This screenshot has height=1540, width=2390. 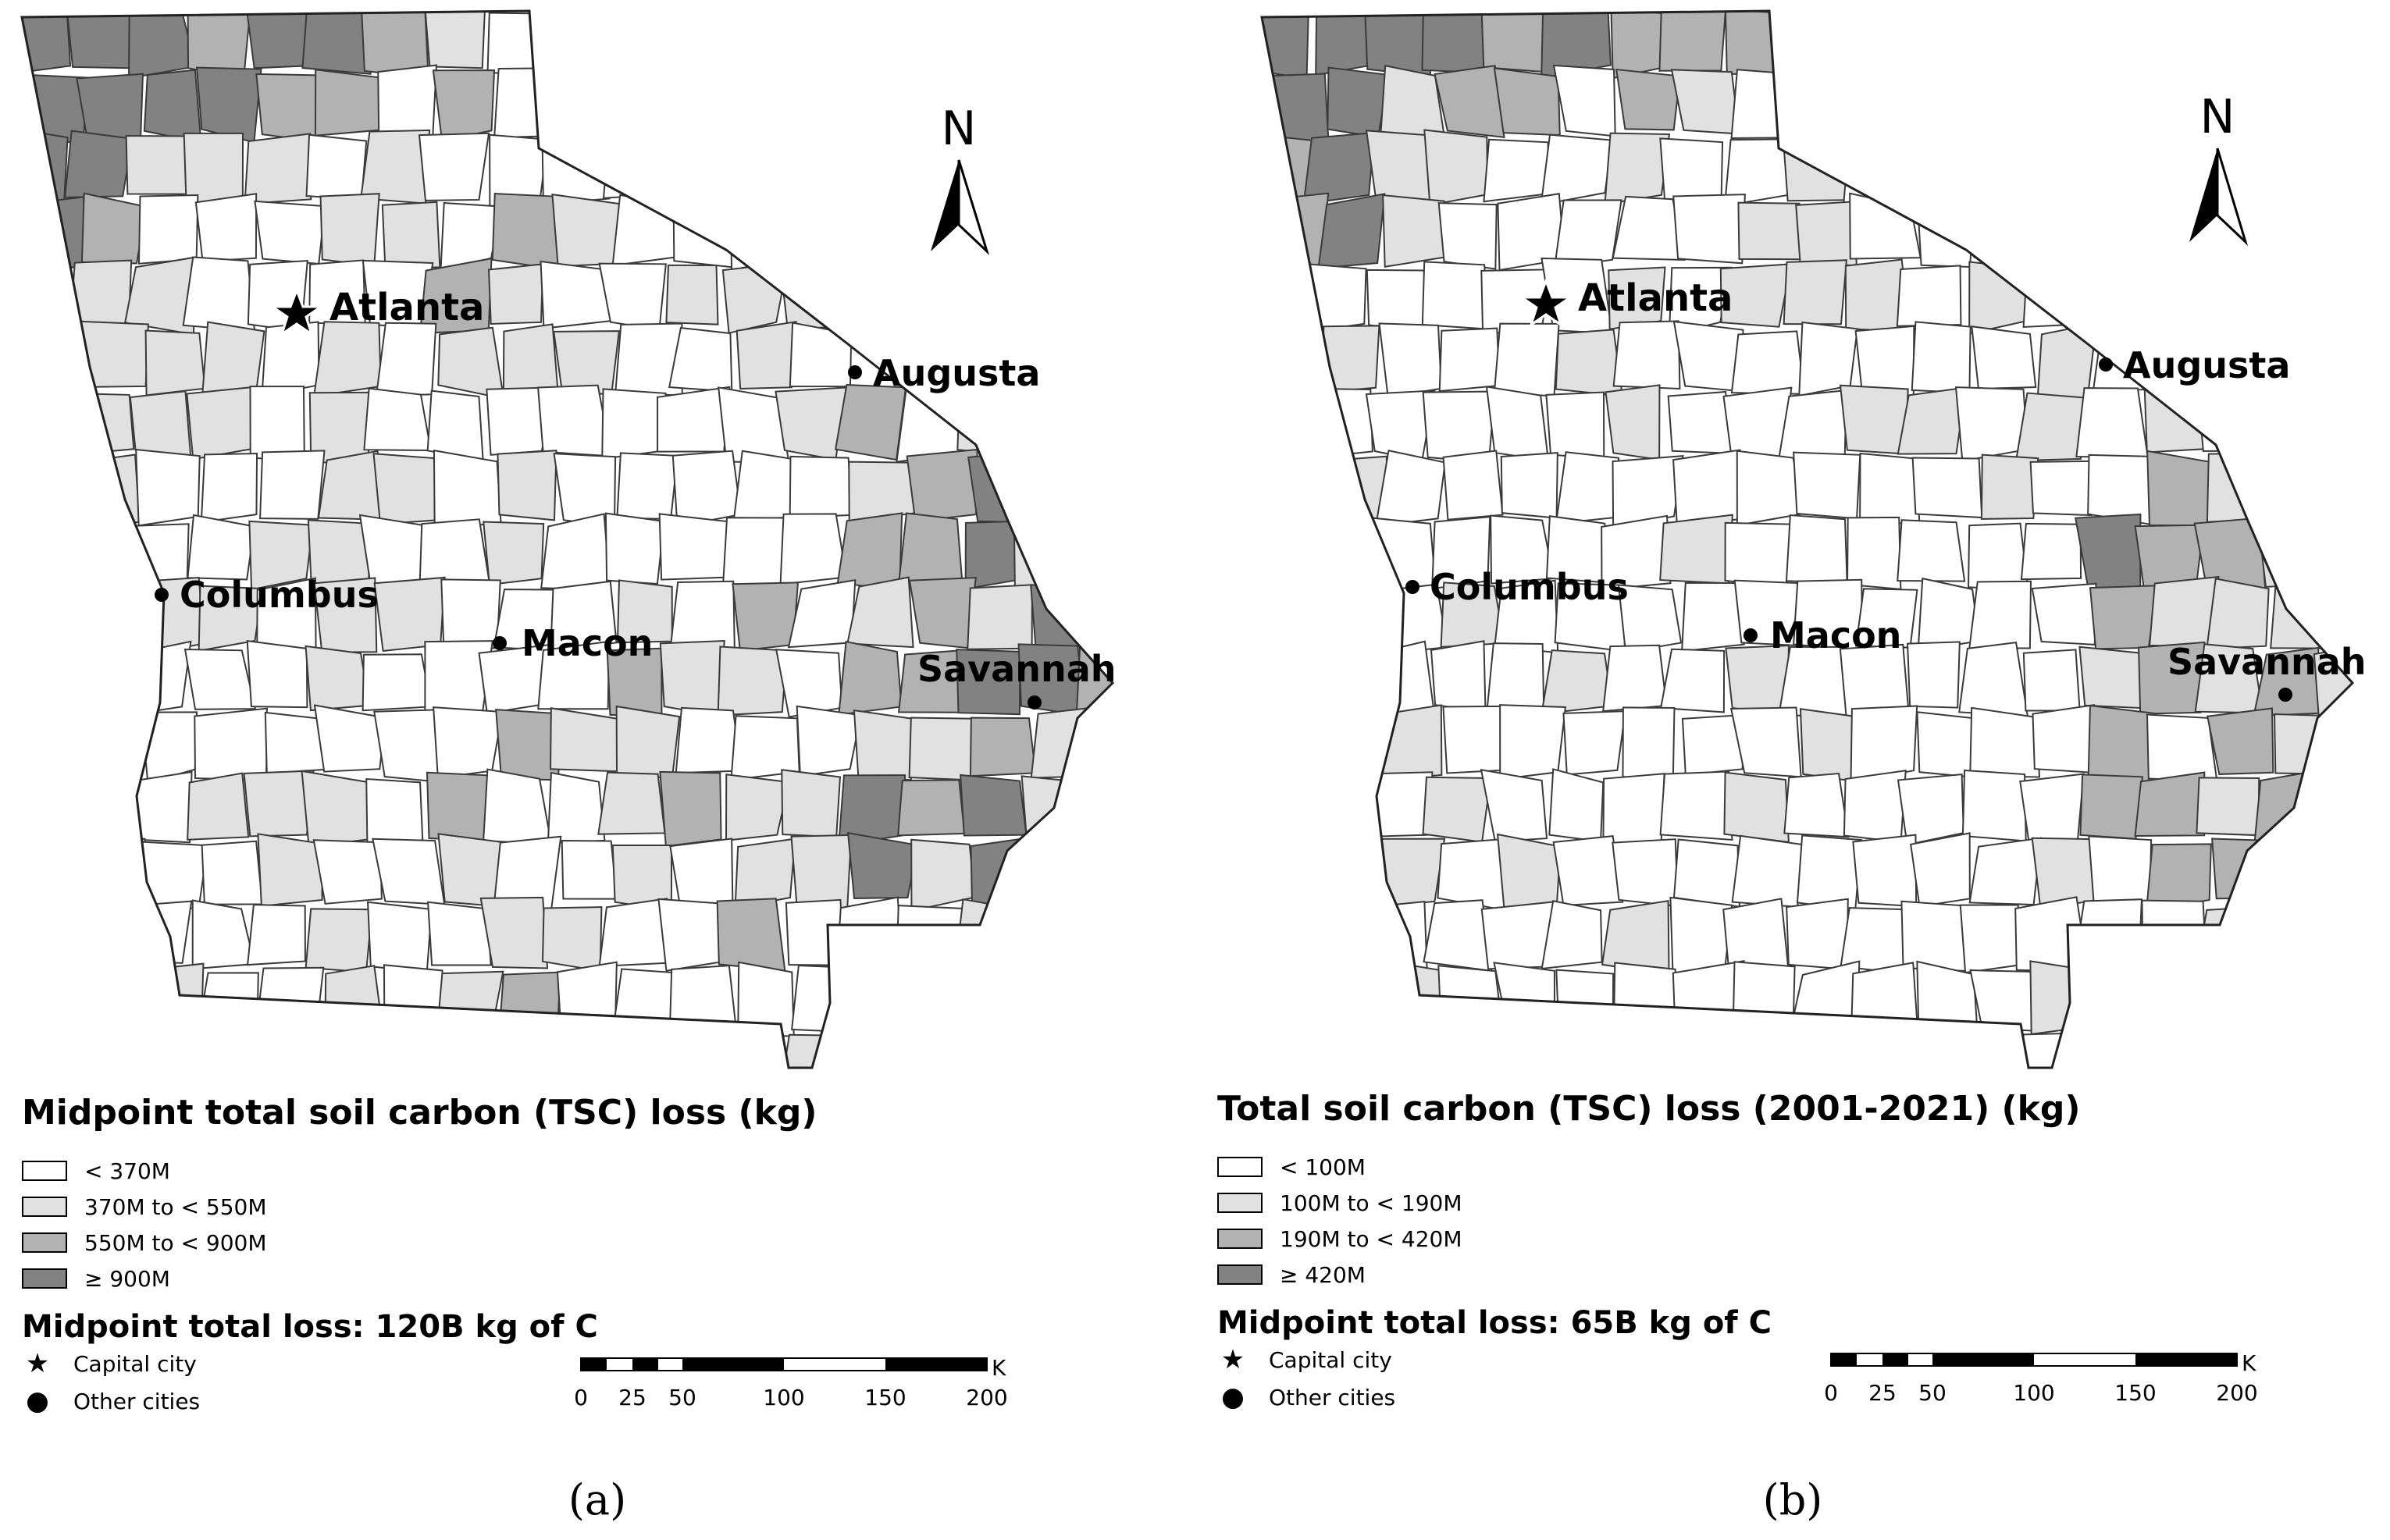 I want to click on panel-caption: (a), so click(x=597, y=1499).